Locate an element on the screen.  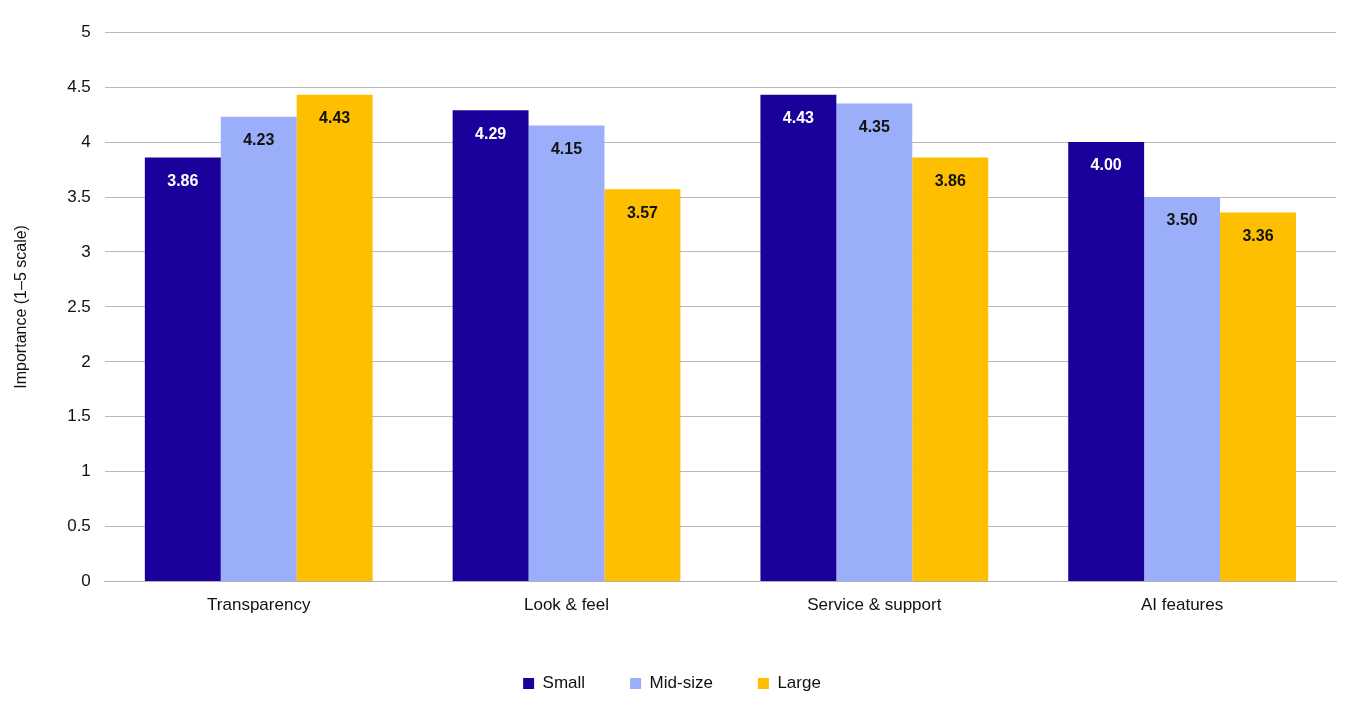
data-label: 4.15 is located at coordinates (566, 148).